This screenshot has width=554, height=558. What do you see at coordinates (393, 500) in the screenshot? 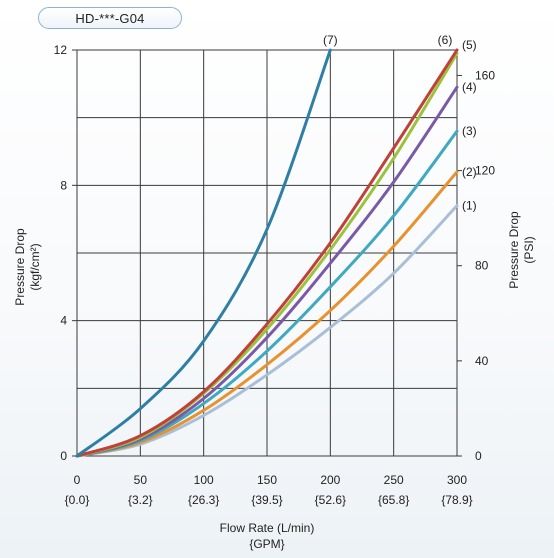
I see `x-tick-label-secondary: {65.8}` at bounding box center [393, 500].